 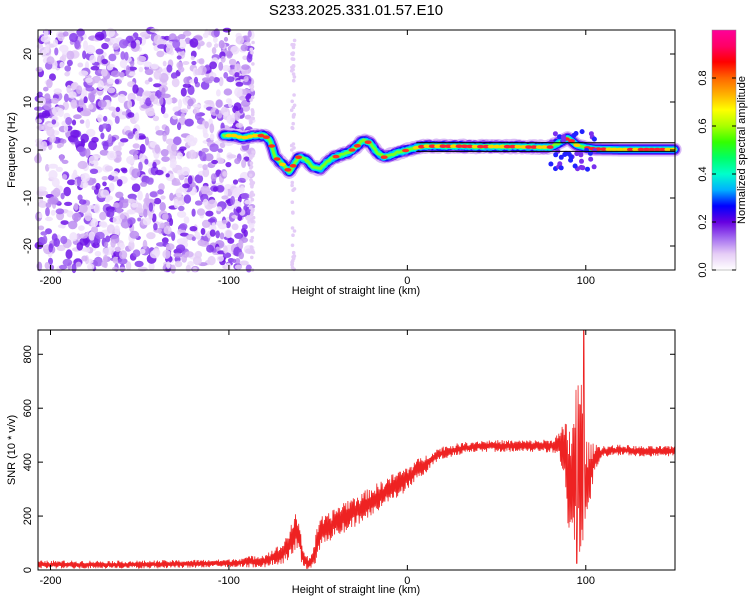 What do you see at coordinates (28, 516) in the screenshot?
I see `y-tick-label: 200` at bounding box center [28, 516].